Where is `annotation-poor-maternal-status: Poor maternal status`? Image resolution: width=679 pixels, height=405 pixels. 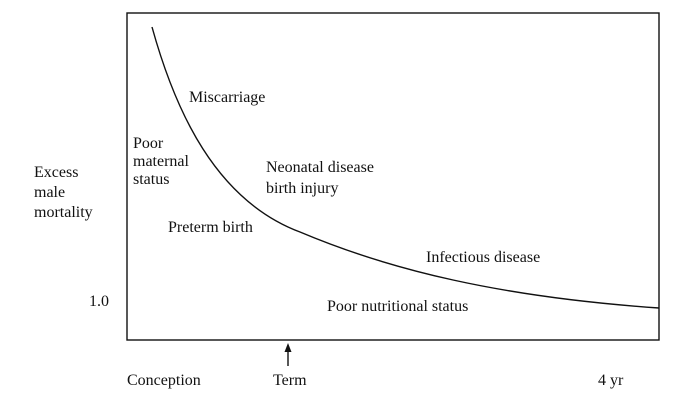 annotation-poor-maternal-status: Poor maternal status is located at coordinates (163, 161).